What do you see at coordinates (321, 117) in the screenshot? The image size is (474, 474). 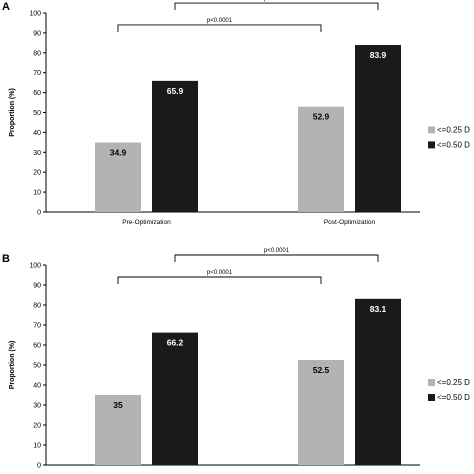 I see `data-label: 52.9` at bounding box center [321, 117].